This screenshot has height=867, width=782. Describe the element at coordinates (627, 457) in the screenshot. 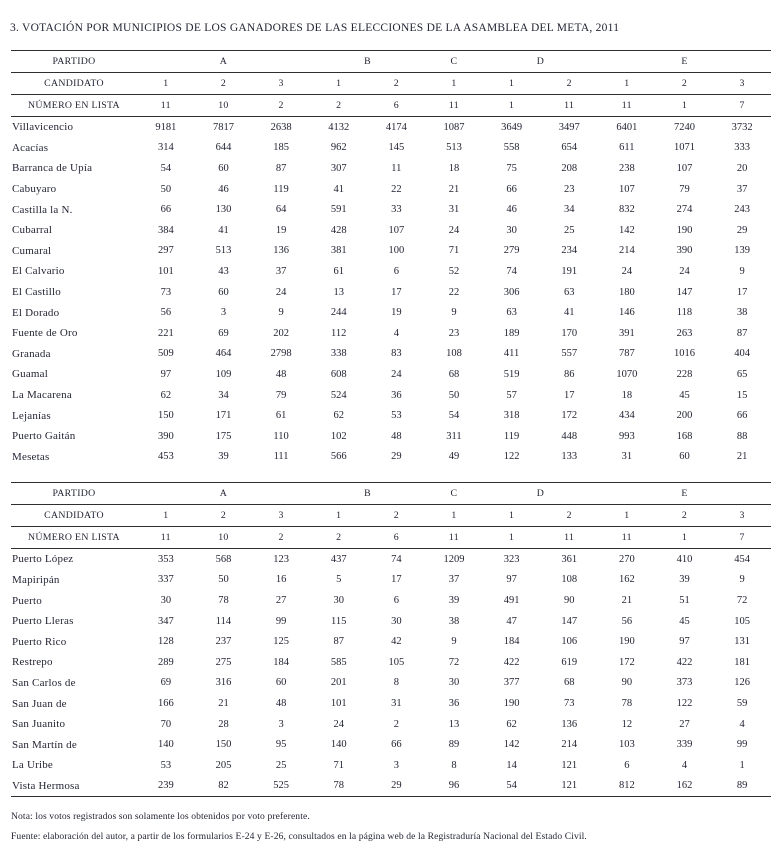

I see `vote-cell: 31` at that location.